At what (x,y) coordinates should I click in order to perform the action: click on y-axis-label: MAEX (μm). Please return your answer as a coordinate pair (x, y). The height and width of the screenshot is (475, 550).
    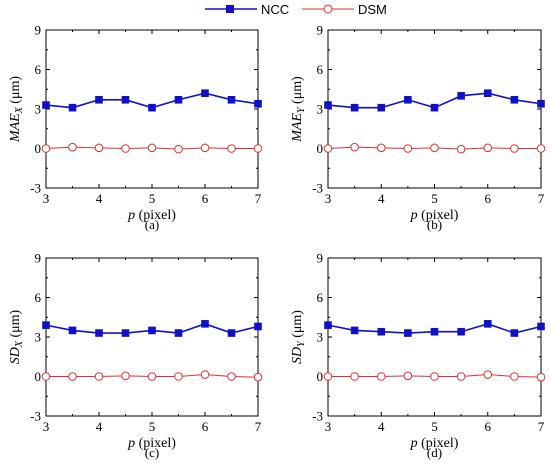
    Looking at the image, I should click on (16, 109).